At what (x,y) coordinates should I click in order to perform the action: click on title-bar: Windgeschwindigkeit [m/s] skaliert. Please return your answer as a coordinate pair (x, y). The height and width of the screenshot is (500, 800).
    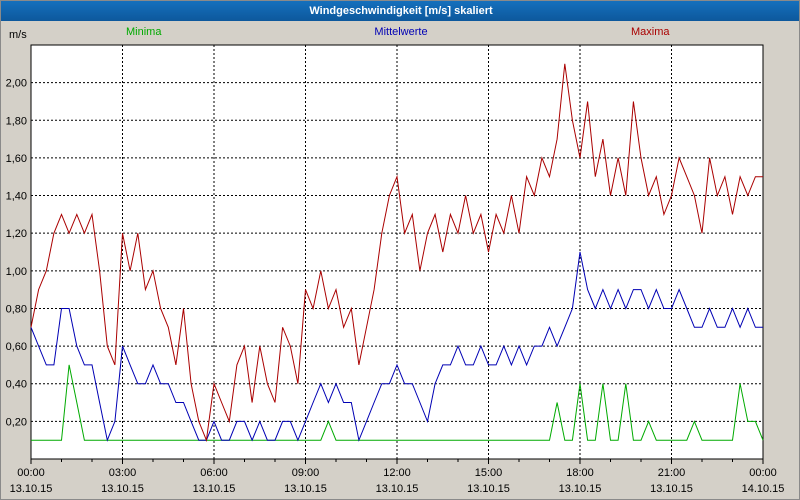
    Looking at the image, I should click on (400, 11).